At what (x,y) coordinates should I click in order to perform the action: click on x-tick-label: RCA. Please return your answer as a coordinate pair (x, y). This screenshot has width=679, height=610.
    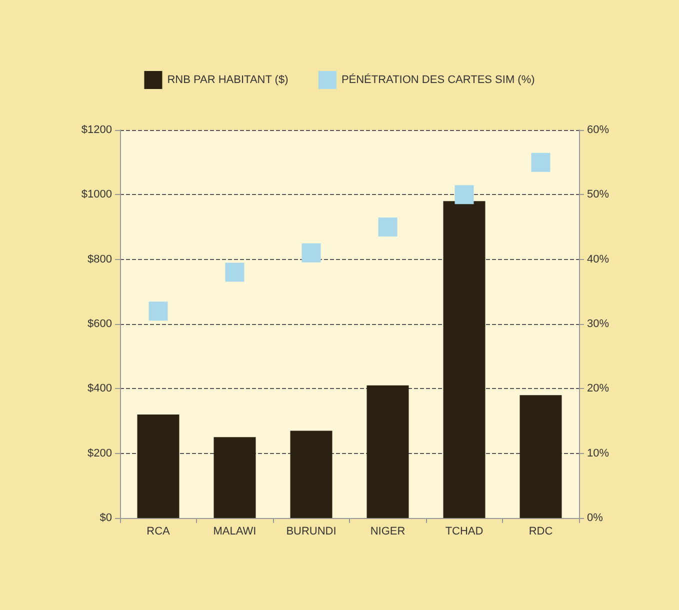
    Looking at the image, I should click on (158, 532).